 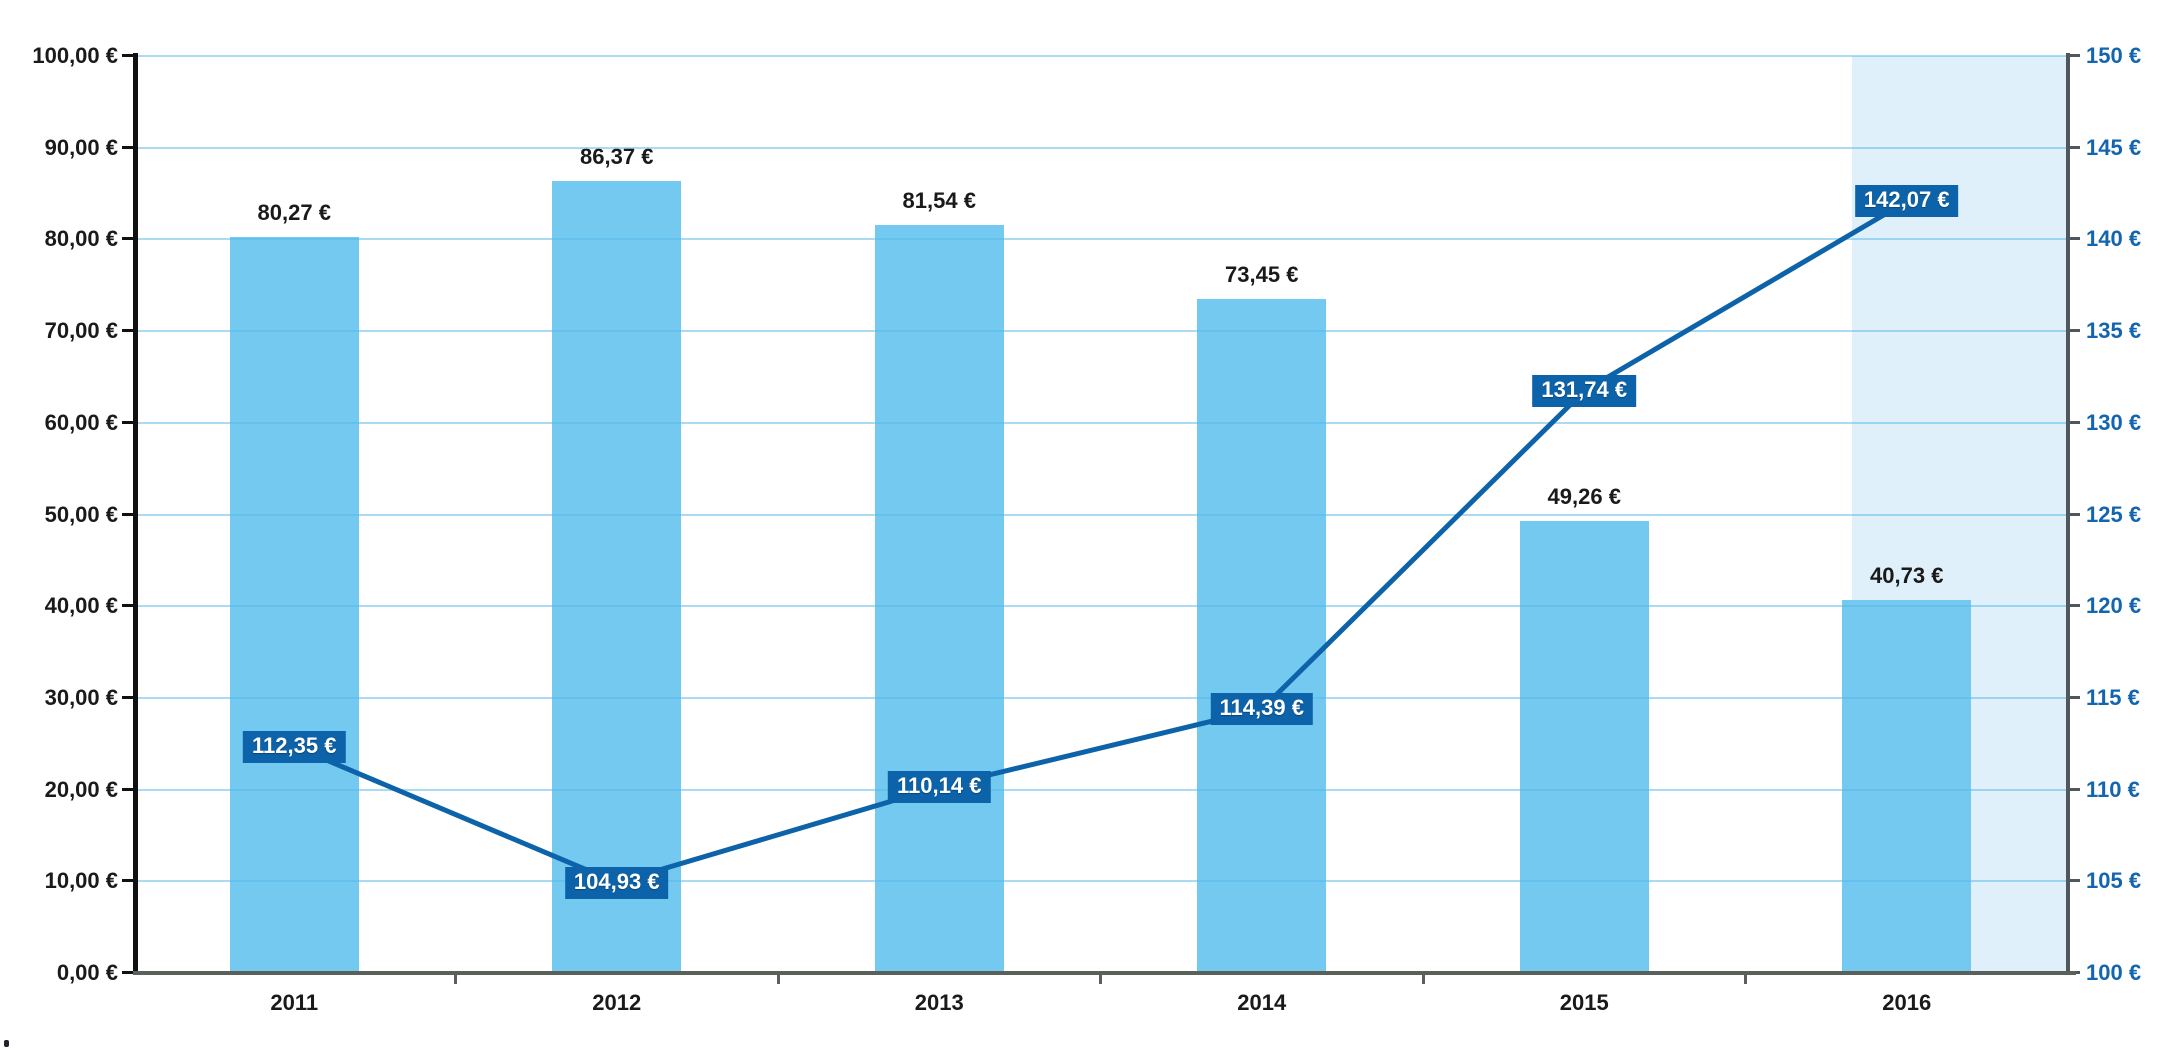 I want to click on line-point-label: 104,93 €, so click(x=616, y=882).